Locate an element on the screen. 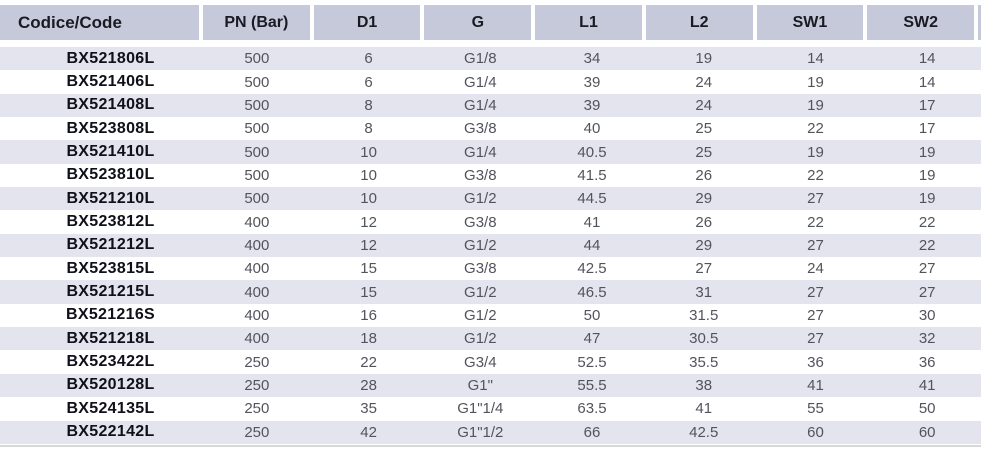 Image resolution: width=981 pixels, height=457 pixels. cell-l1: 39 is located at coordinates (592, 105).